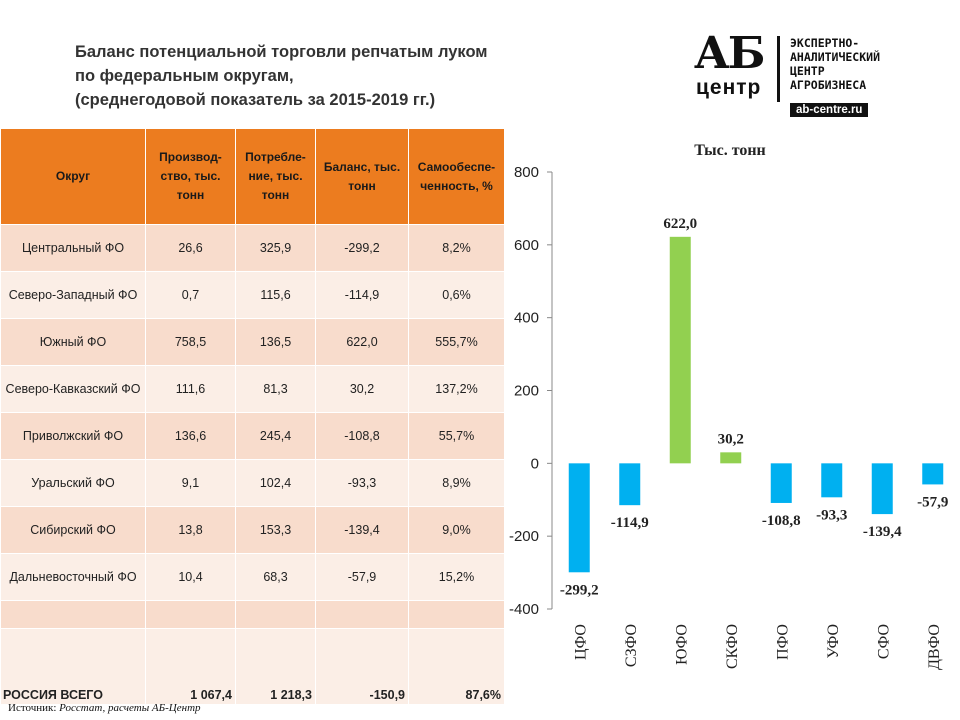  I want to click on header-production: Производ-ство, тыс. тонн, so click(190, 176).